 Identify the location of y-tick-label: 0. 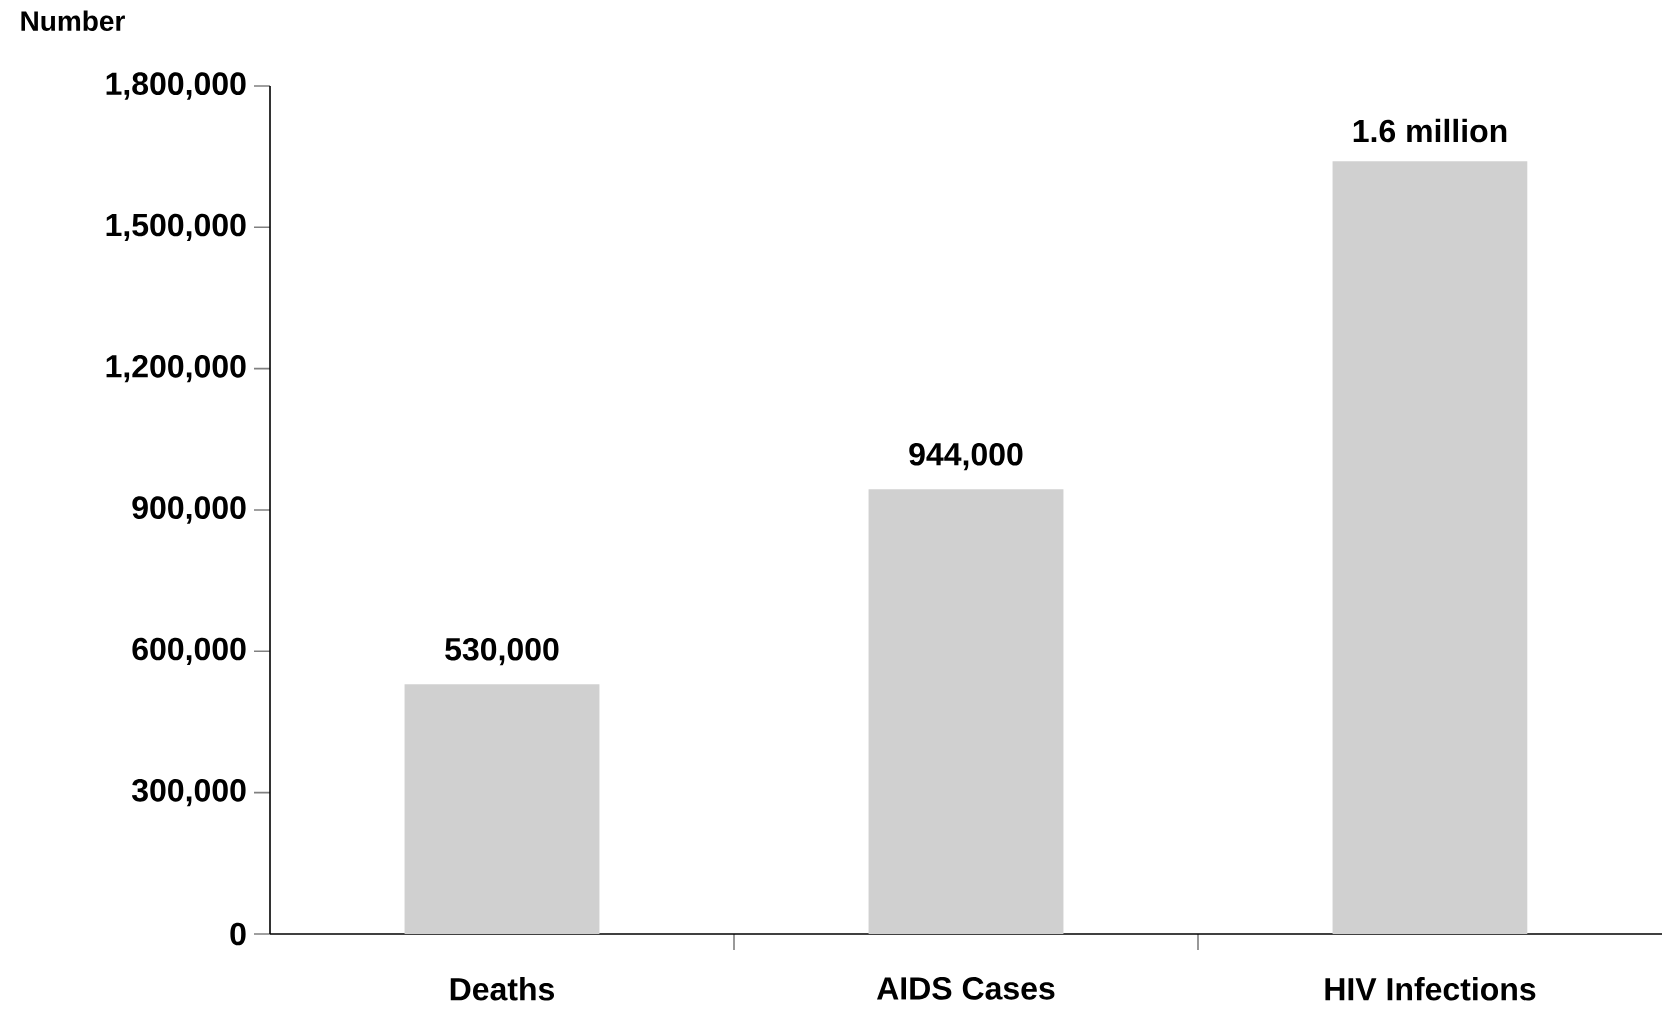
(238, 934).